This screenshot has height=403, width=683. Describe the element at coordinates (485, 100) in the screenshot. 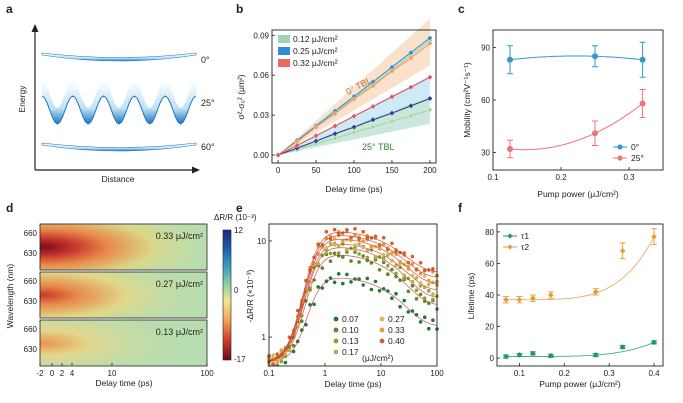

I see `y-tick-label: 60` at that location.